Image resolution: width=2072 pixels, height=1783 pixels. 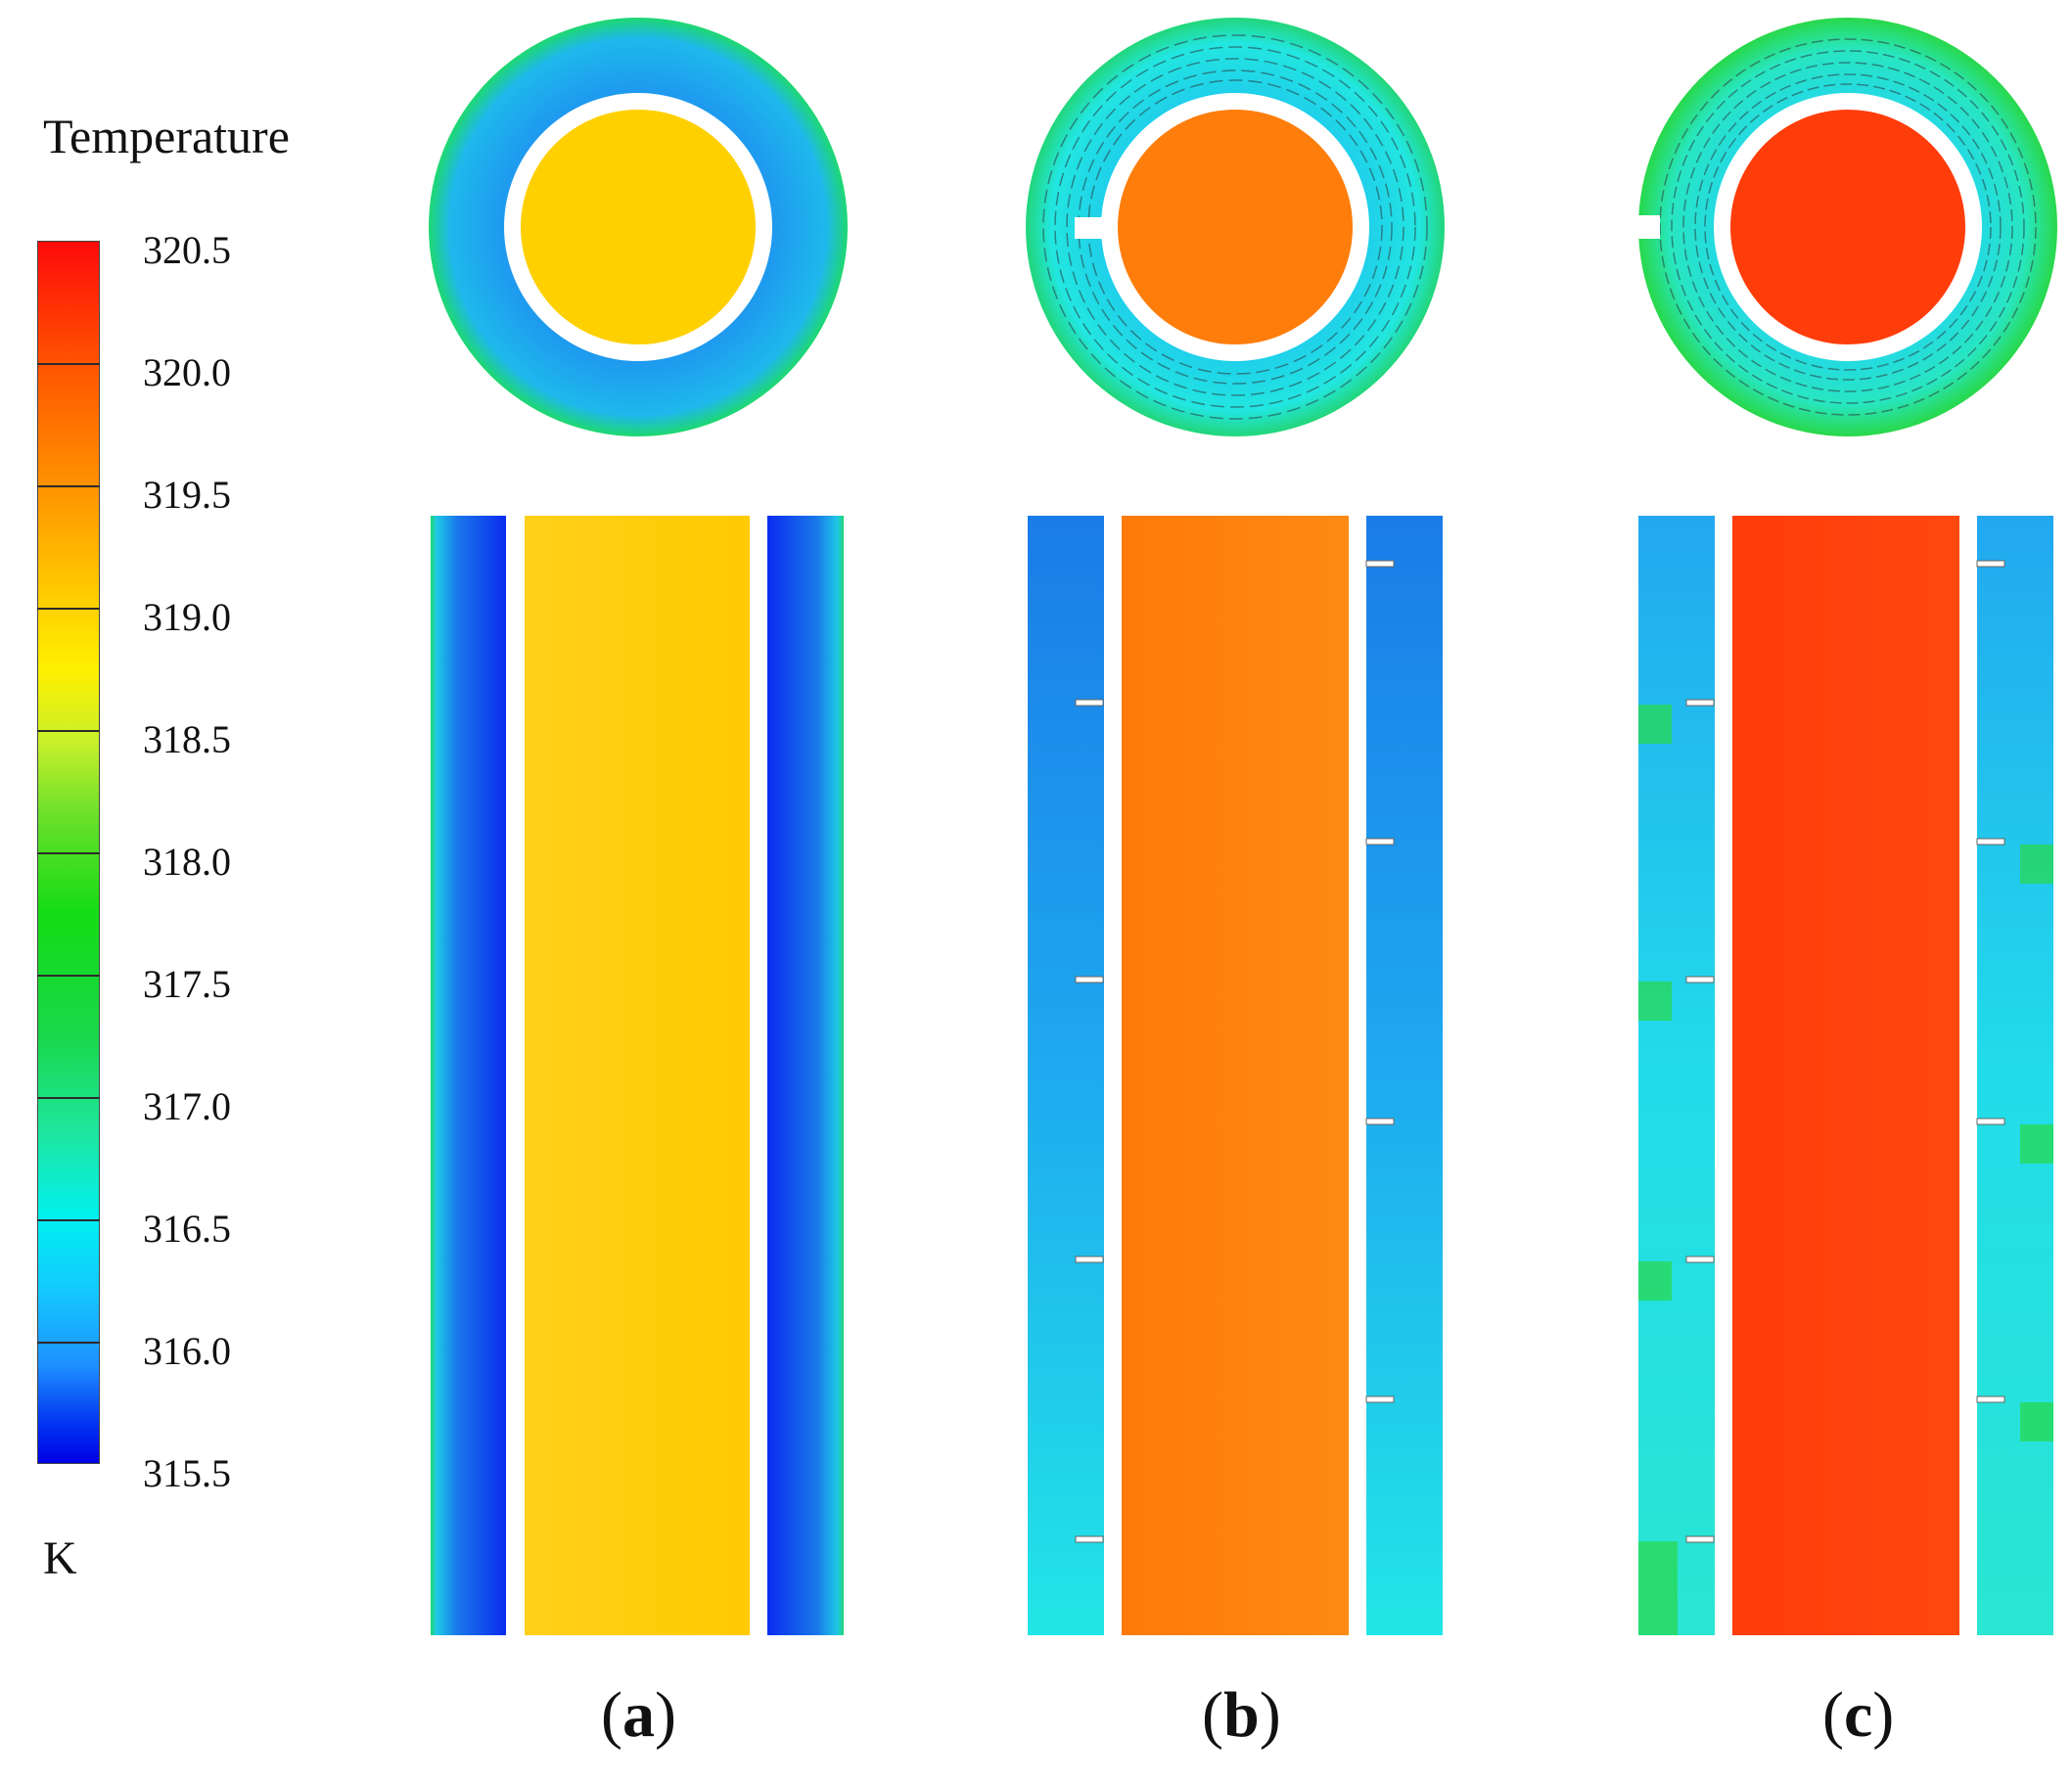 I want to click on panel-label-c: (c), so click(x=1858, y=1715).